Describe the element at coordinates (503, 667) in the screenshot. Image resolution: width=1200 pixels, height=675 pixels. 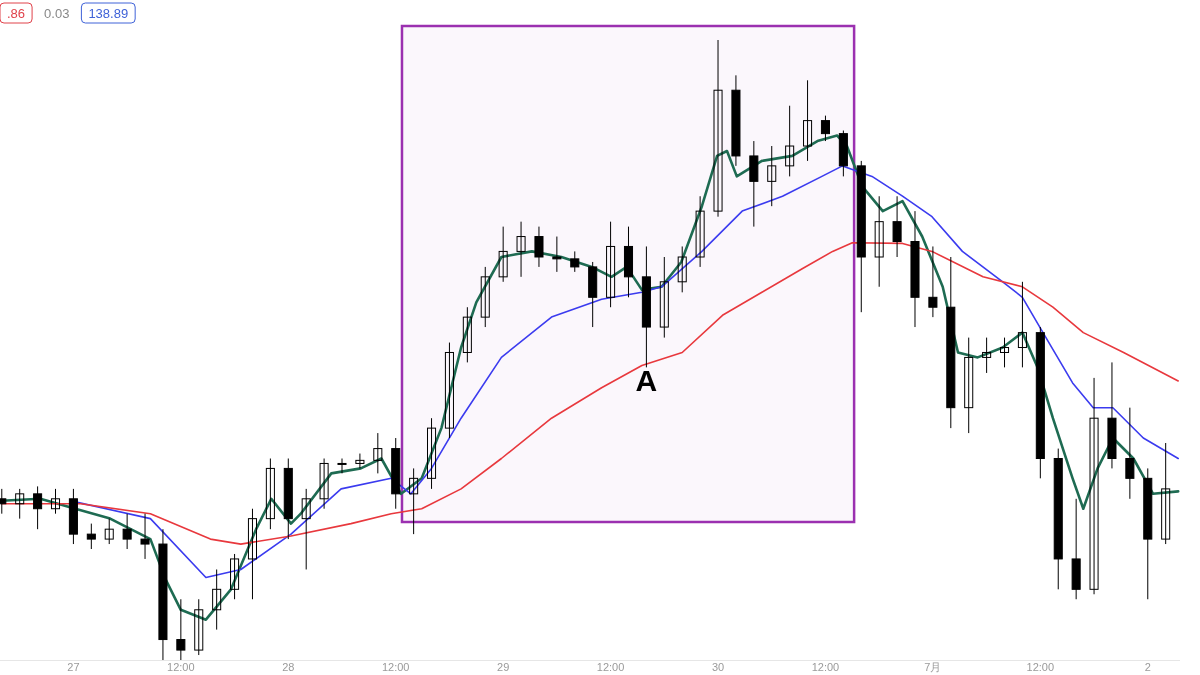
I see `x-tick-label: 29` at that location.